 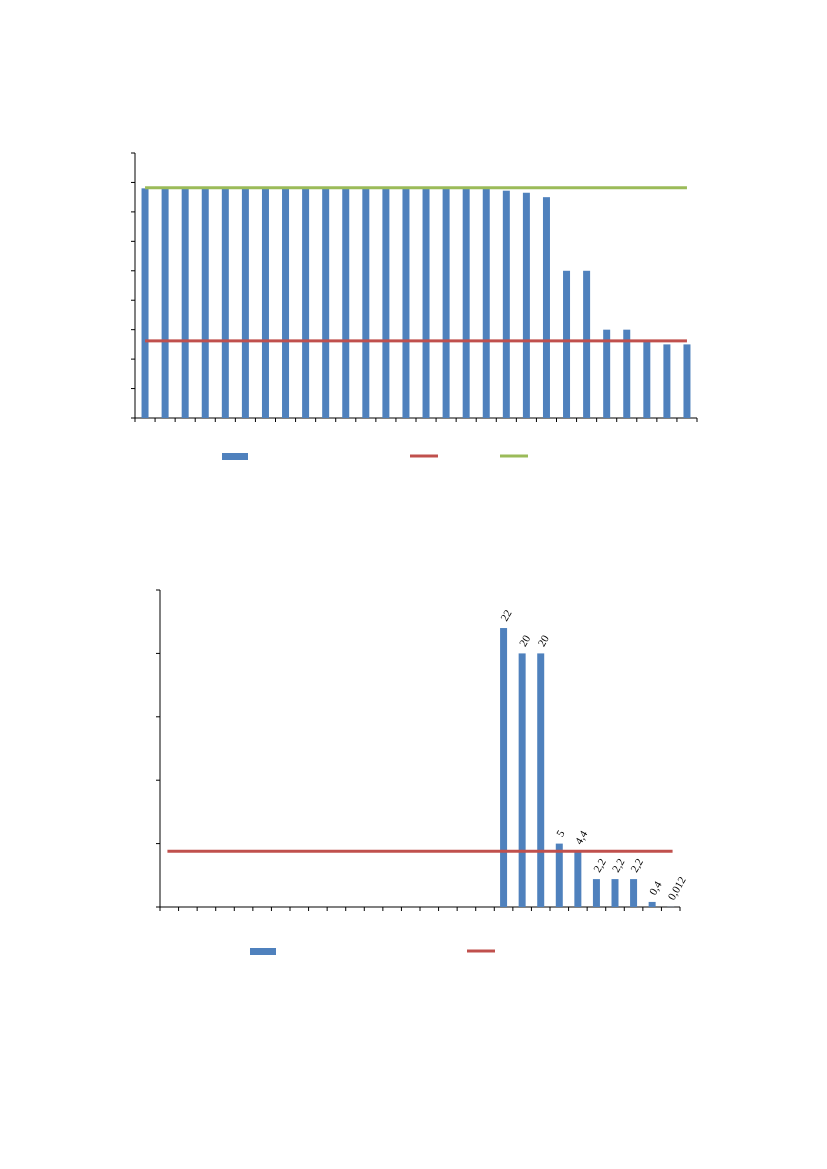 I want to click on data-label: 4,4, so click(x=582, y=837).